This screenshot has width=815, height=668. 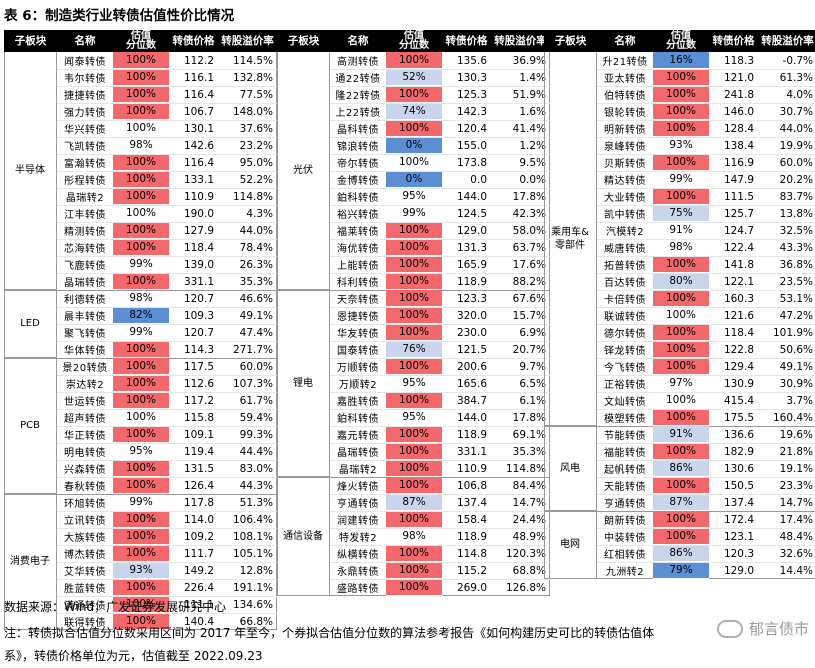 I want to click on conversion-premium: 132.8%, so click(x=252, y=77).